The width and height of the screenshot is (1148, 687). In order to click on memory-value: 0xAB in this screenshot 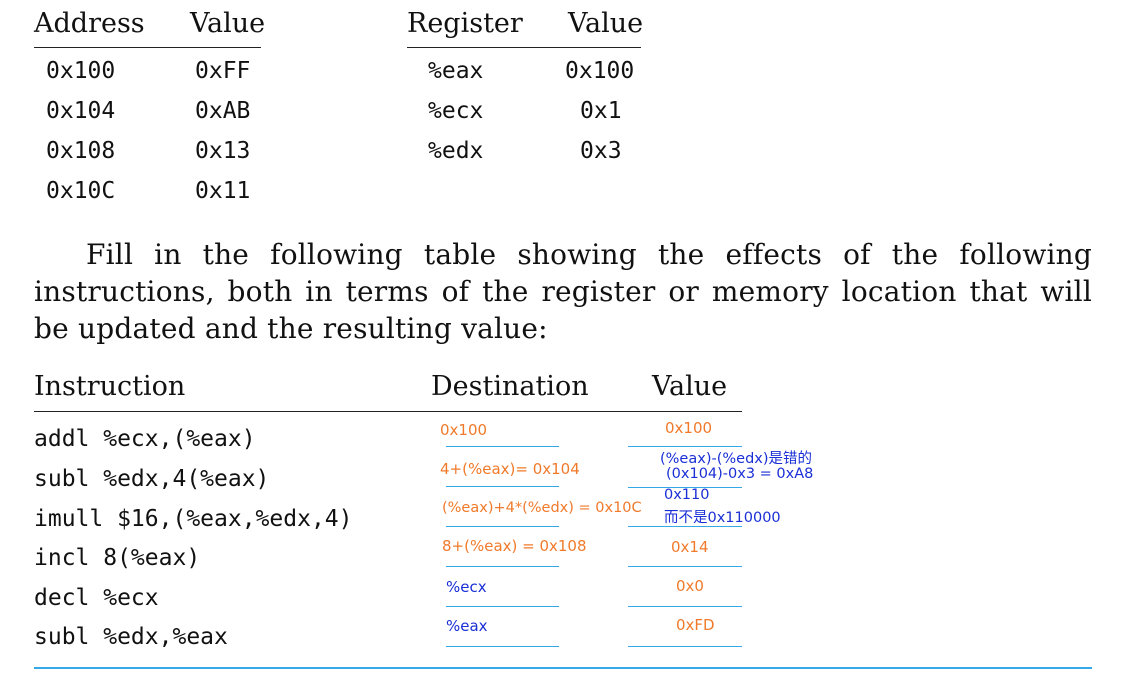, I will do `click(223, 111)`.